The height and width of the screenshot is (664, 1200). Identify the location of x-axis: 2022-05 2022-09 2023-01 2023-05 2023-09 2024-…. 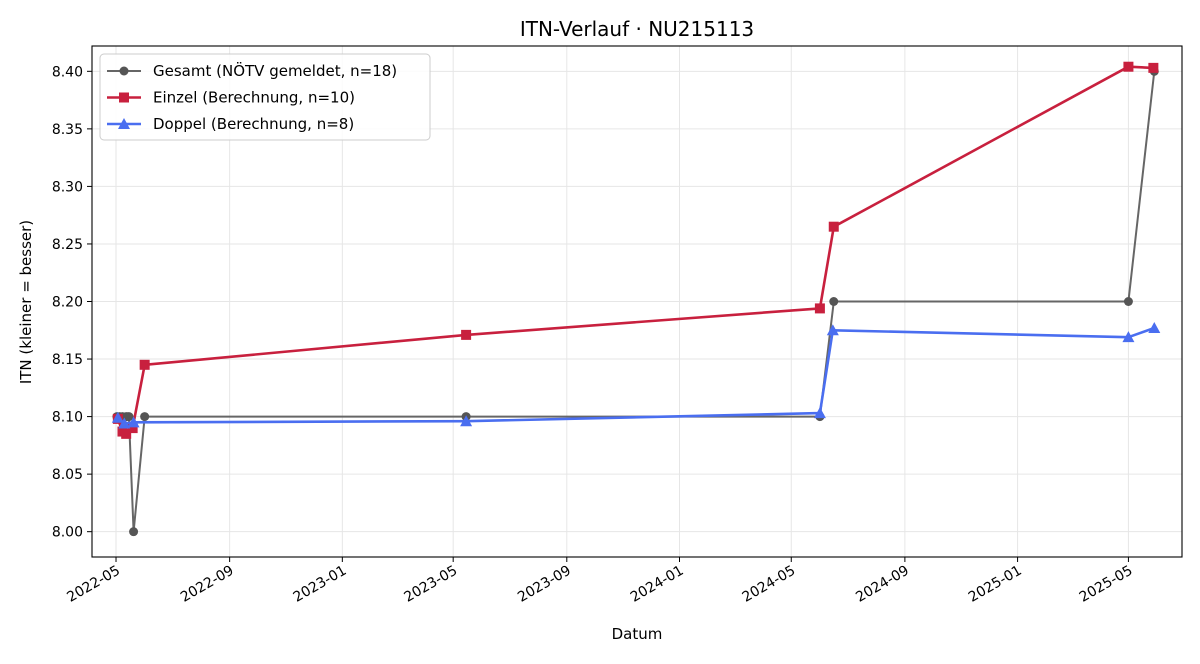
(599, 581).